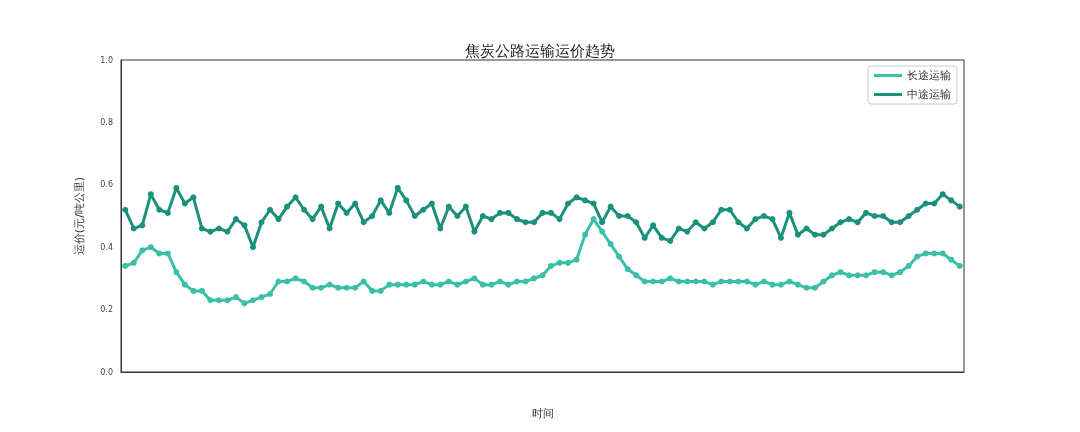 The width and height of the screenshot is (1080, 432). I want to click on y-tick-label: 0.8, so click(106, 122).